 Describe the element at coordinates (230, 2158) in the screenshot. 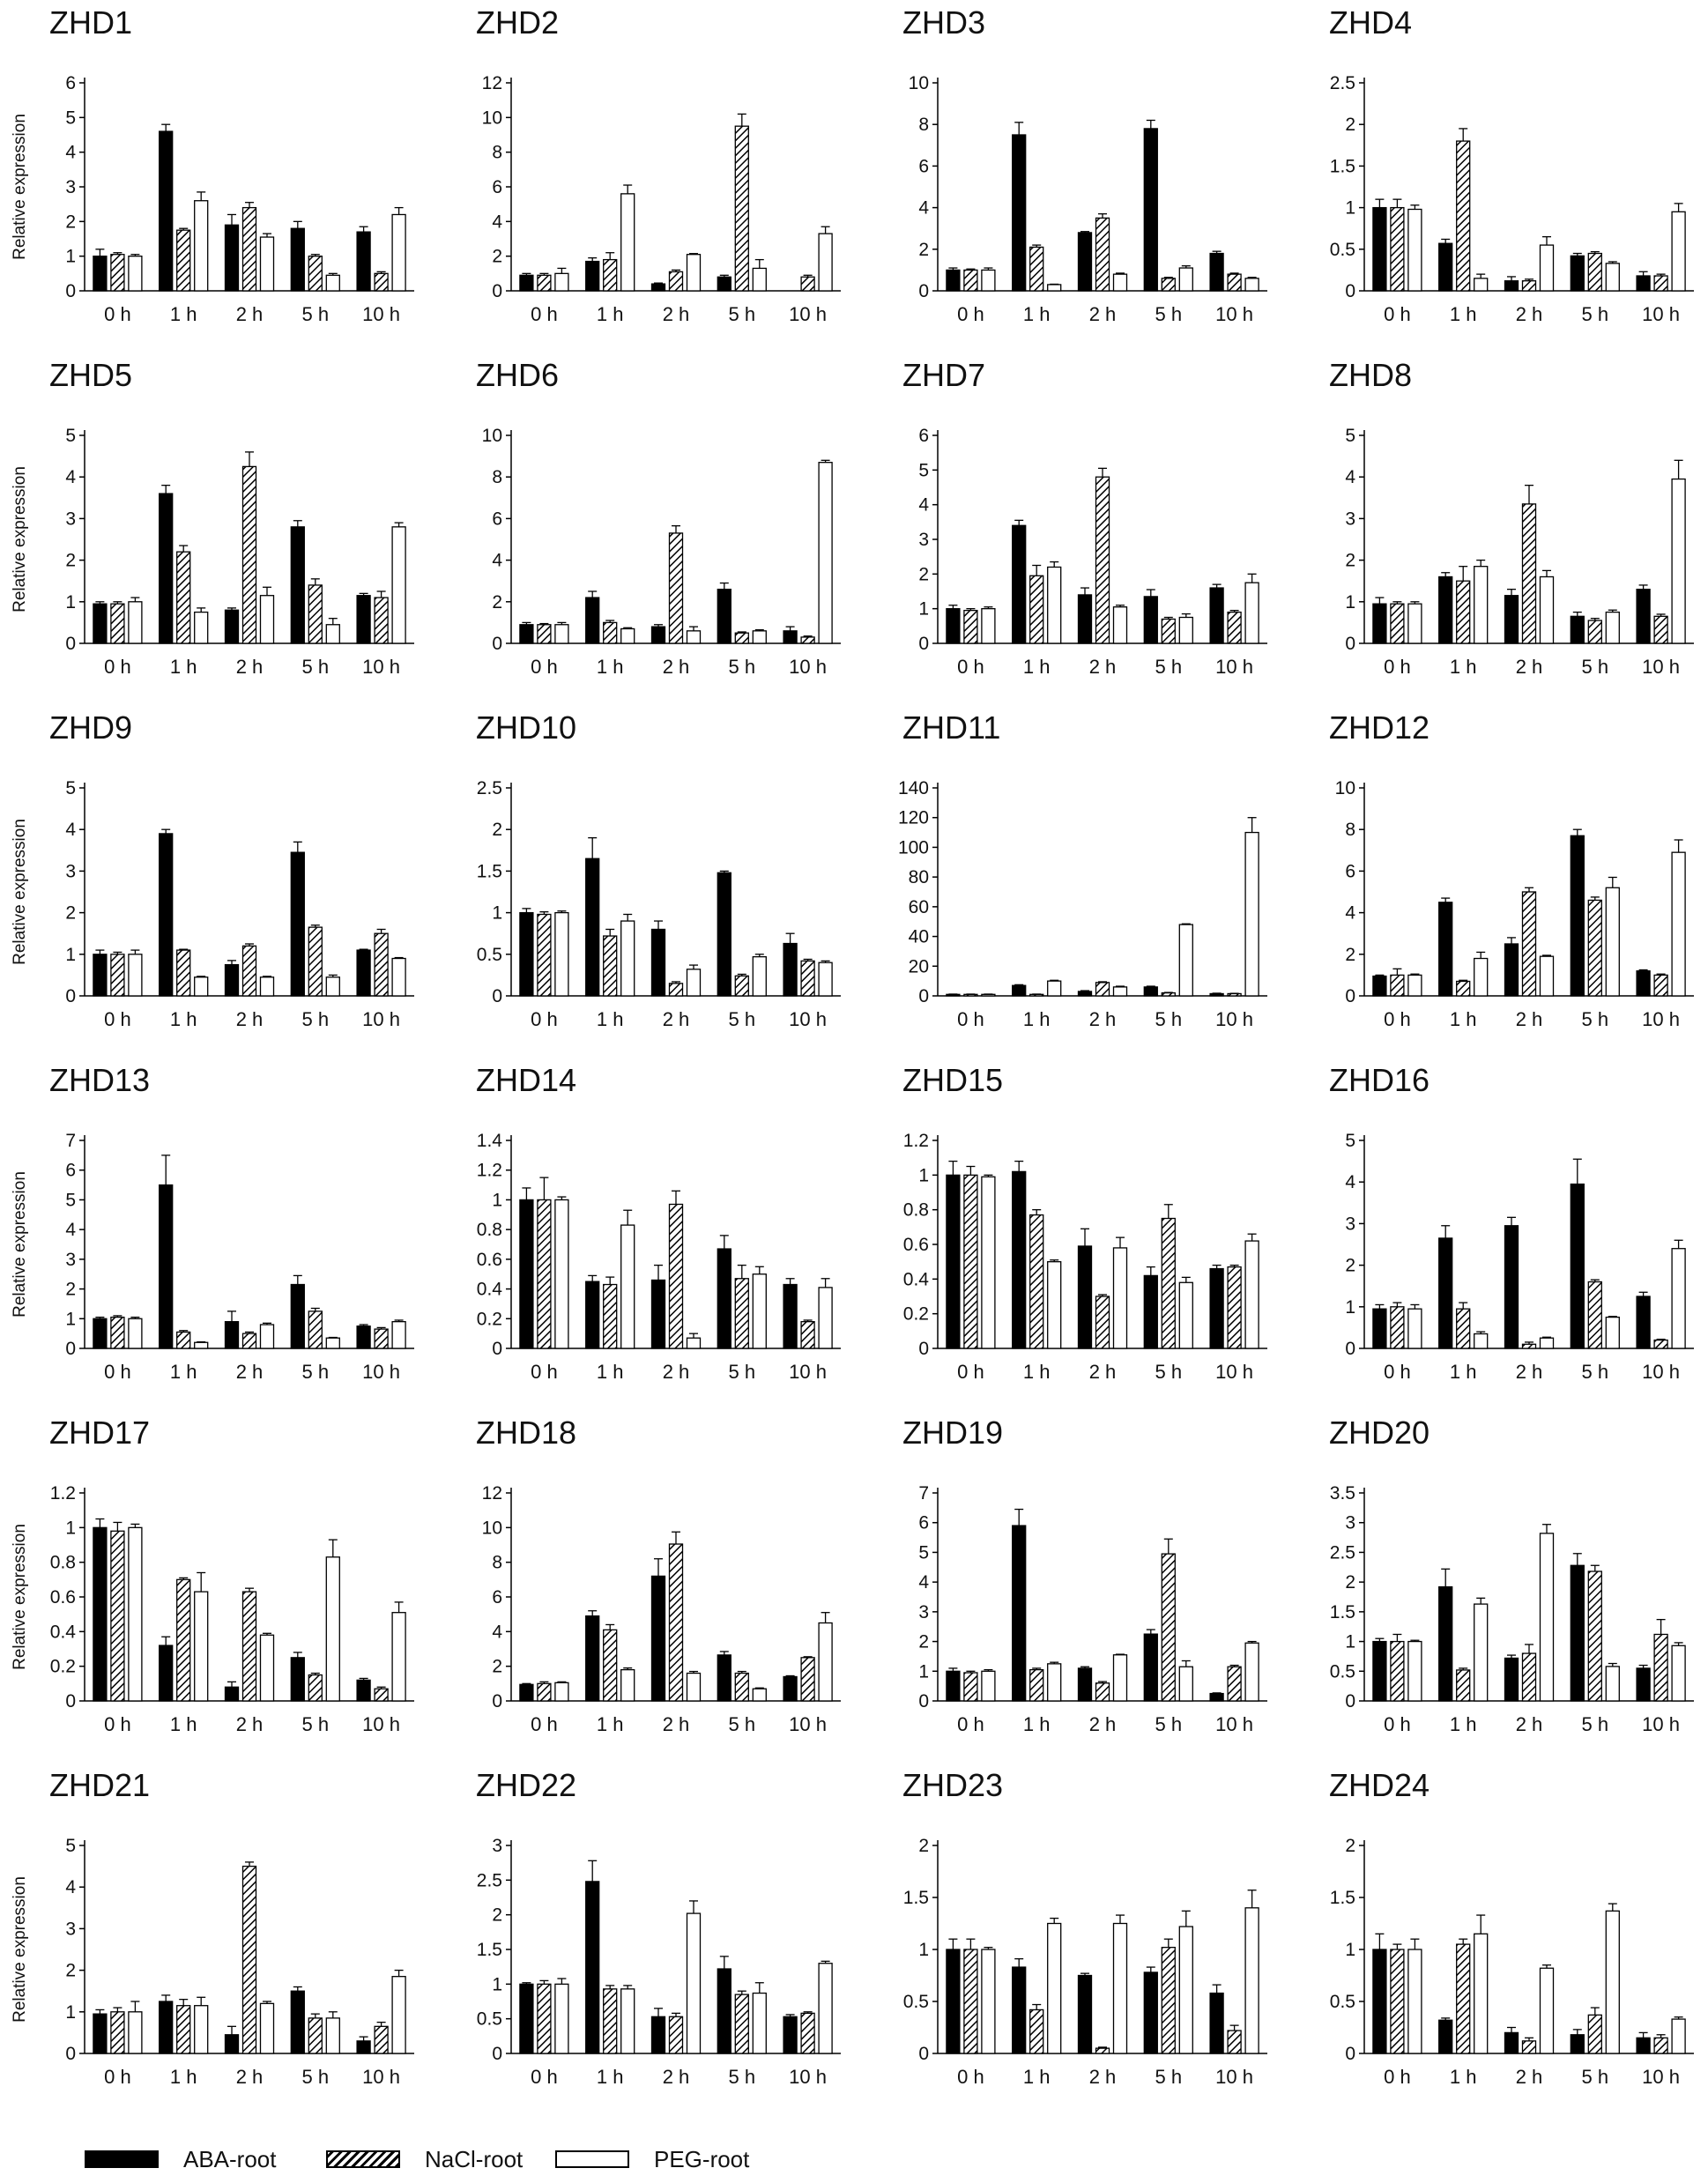

I see `legend-label-aba: ABA-root` at that location.